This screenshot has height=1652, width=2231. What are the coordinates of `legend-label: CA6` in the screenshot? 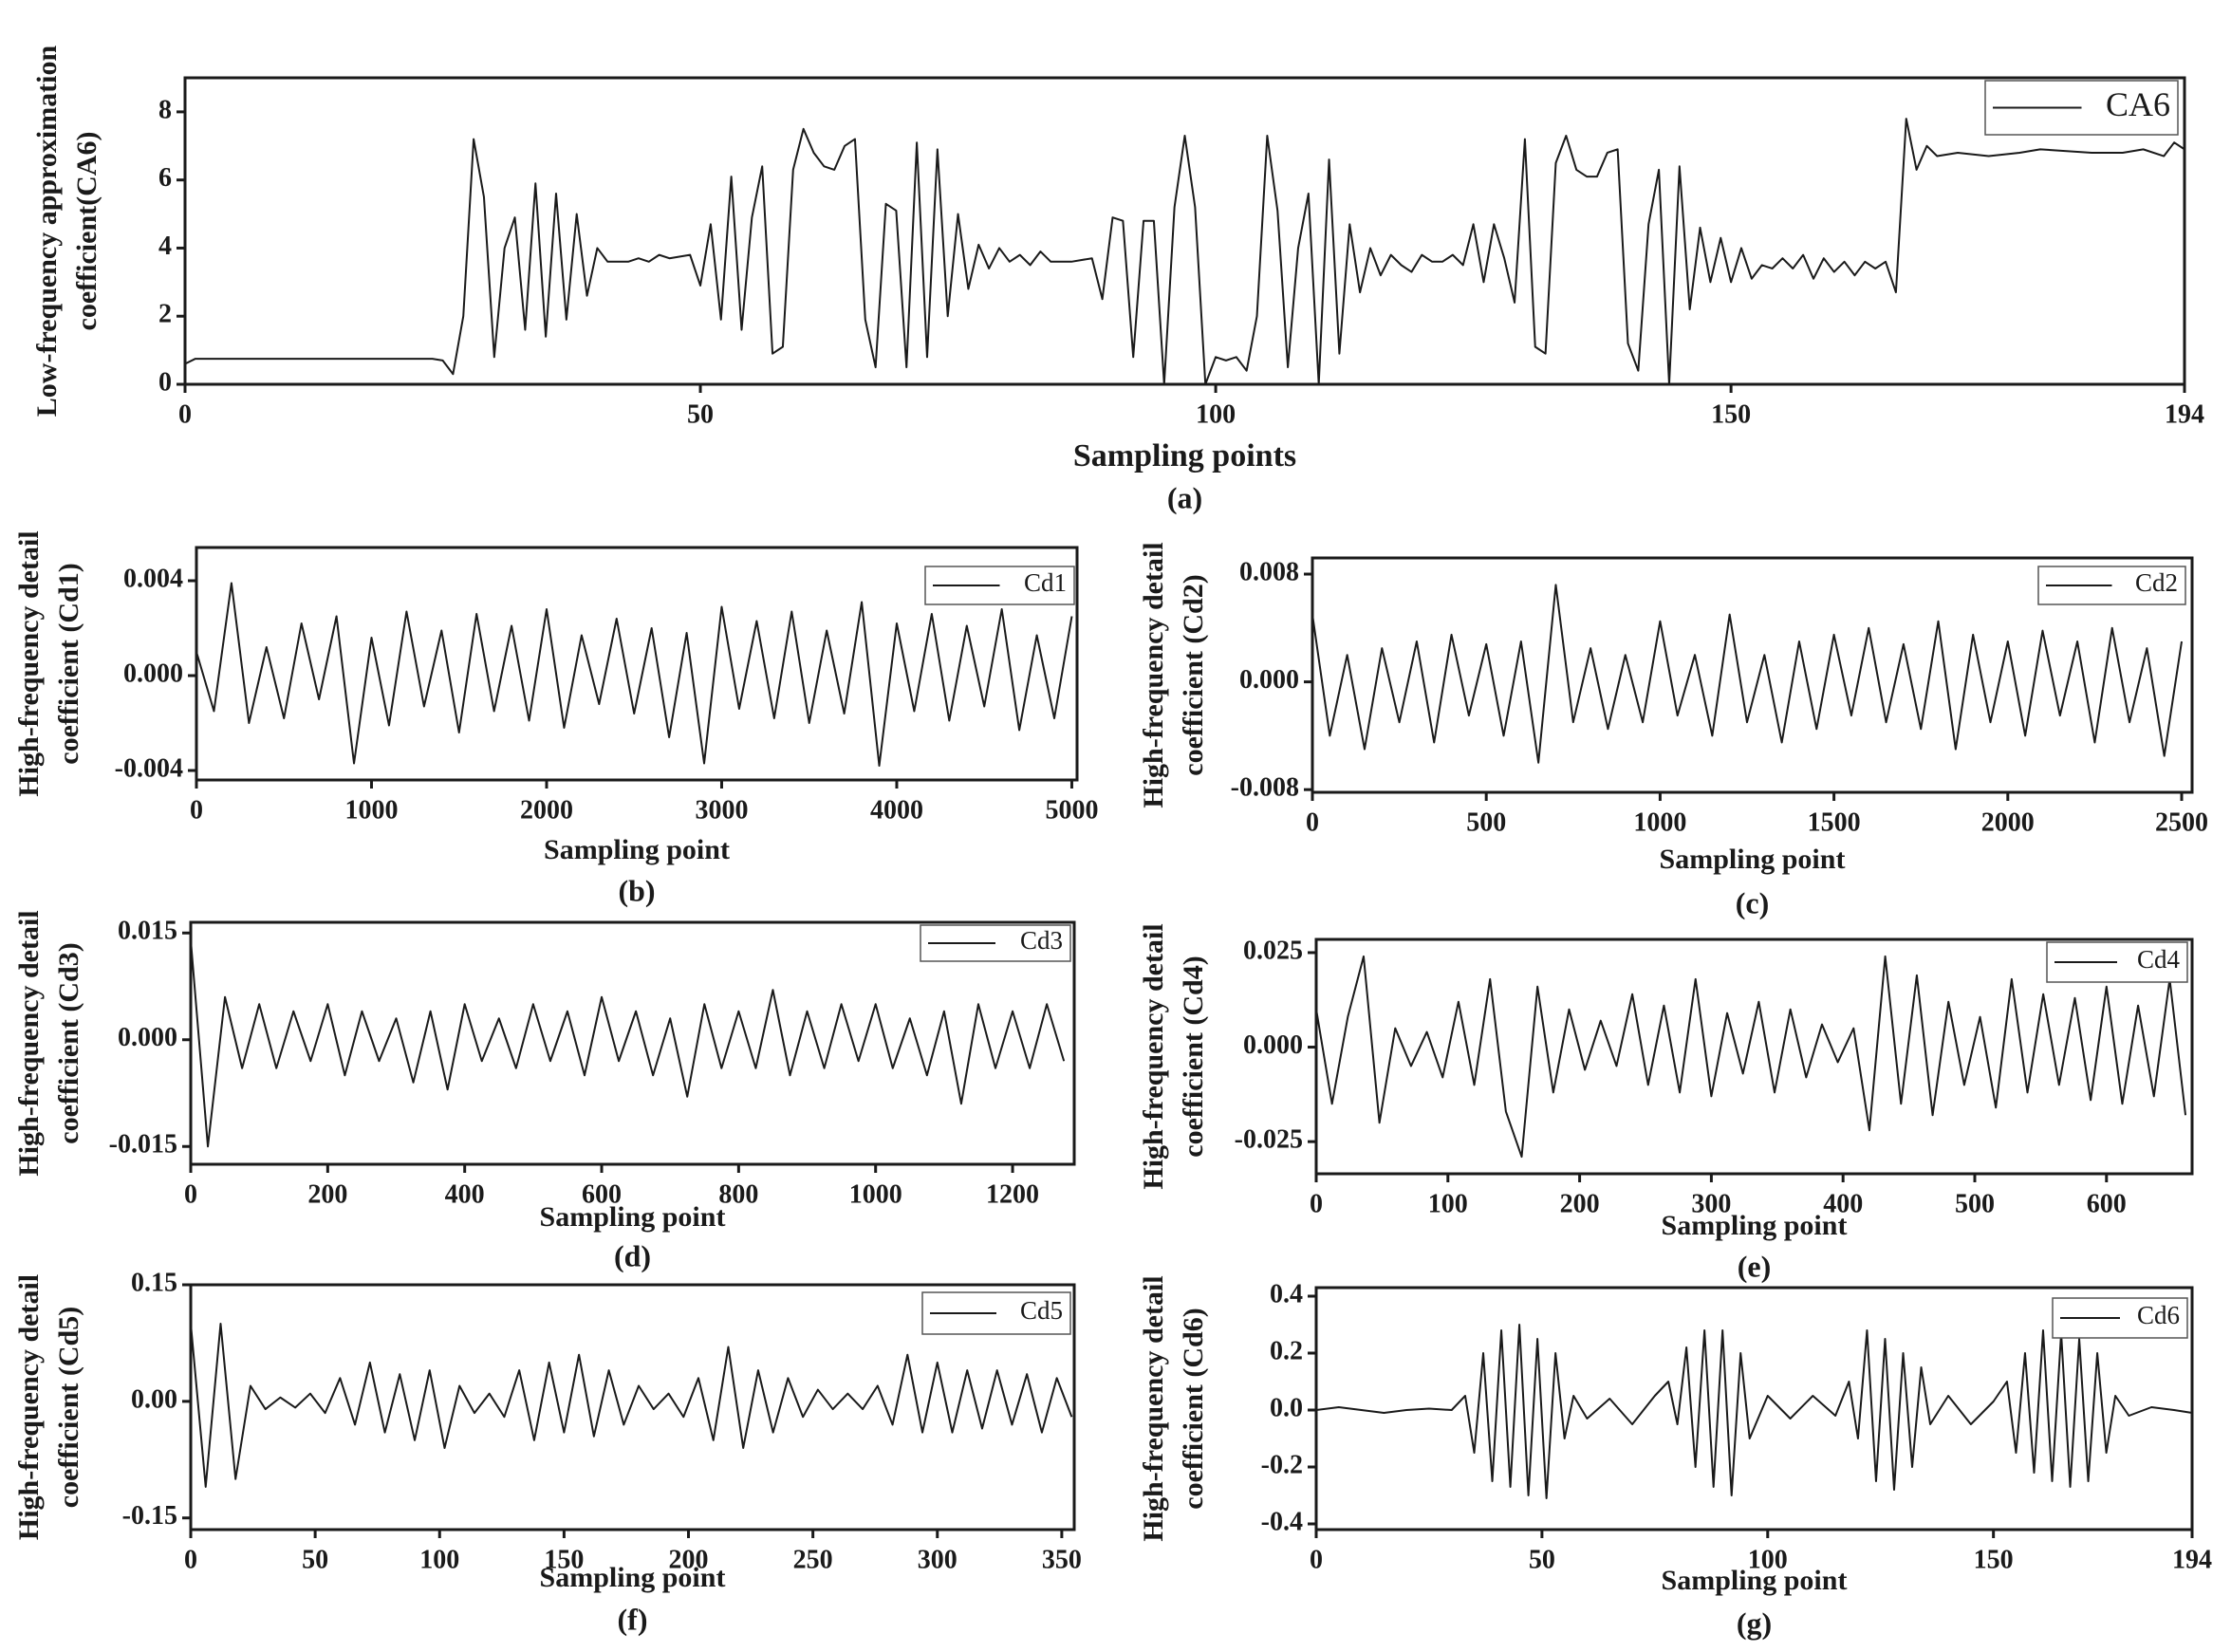 It's located at (2138, 104).